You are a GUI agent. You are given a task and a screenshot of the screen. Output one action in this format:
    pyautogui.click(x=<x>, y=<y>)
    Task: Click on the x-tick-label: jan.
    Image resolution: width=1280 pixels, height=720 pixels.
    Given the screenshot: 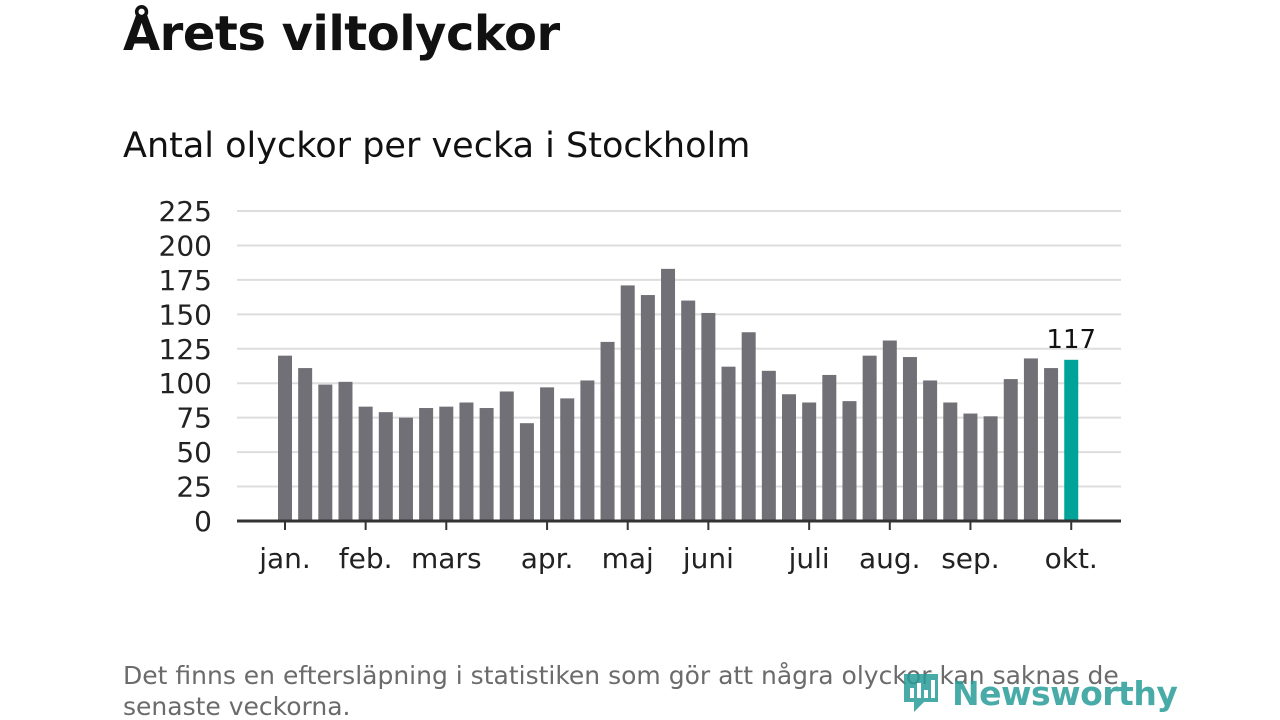 What is the action you would take?
    pyautogui.click(x=284, y=558)
    